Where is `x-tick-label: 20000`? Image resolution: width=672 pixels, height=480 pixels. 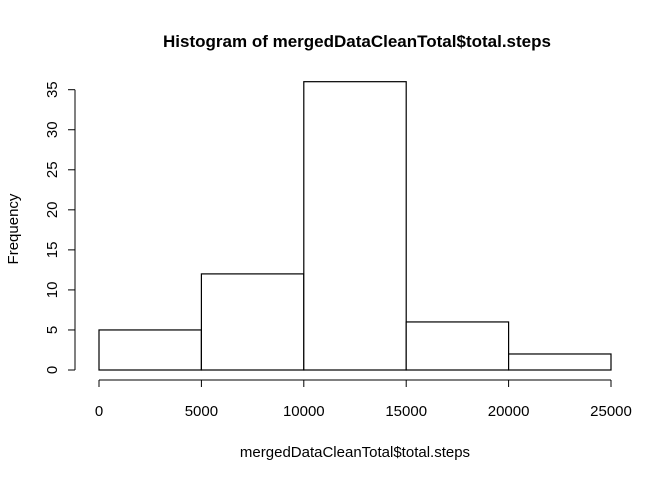 x-tick-label: 20000 is located at coordinates (509, 411).